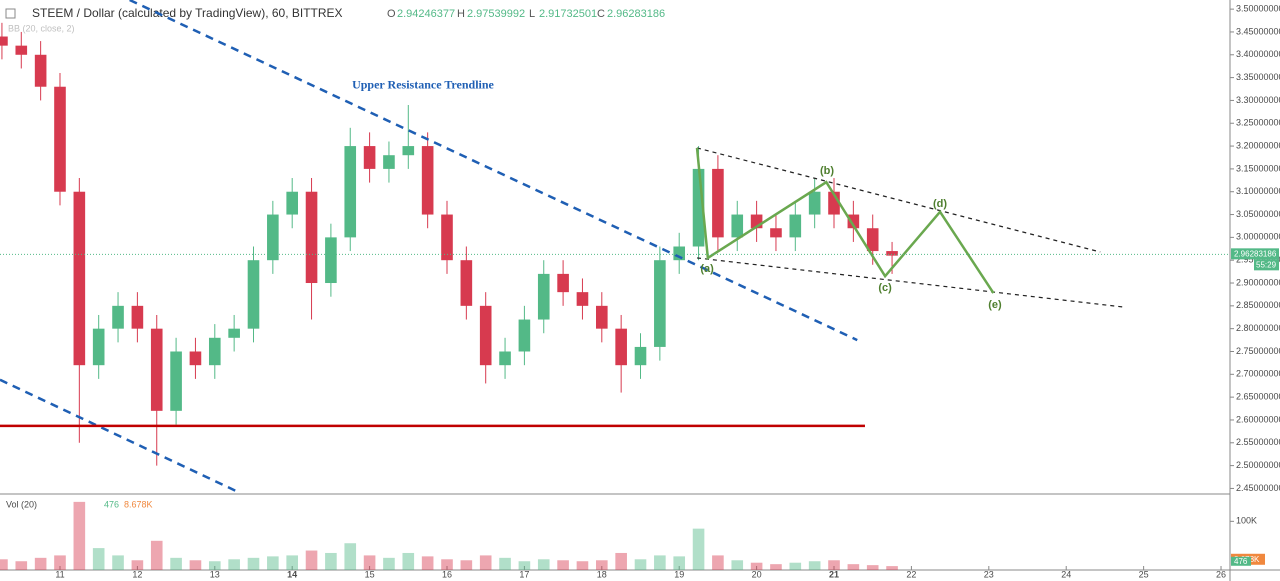  What do you see at coordinates (1258, 214) in the screenshot?
I see `y-tick-label: 3.05000000` at bounding box center [1258, 214].